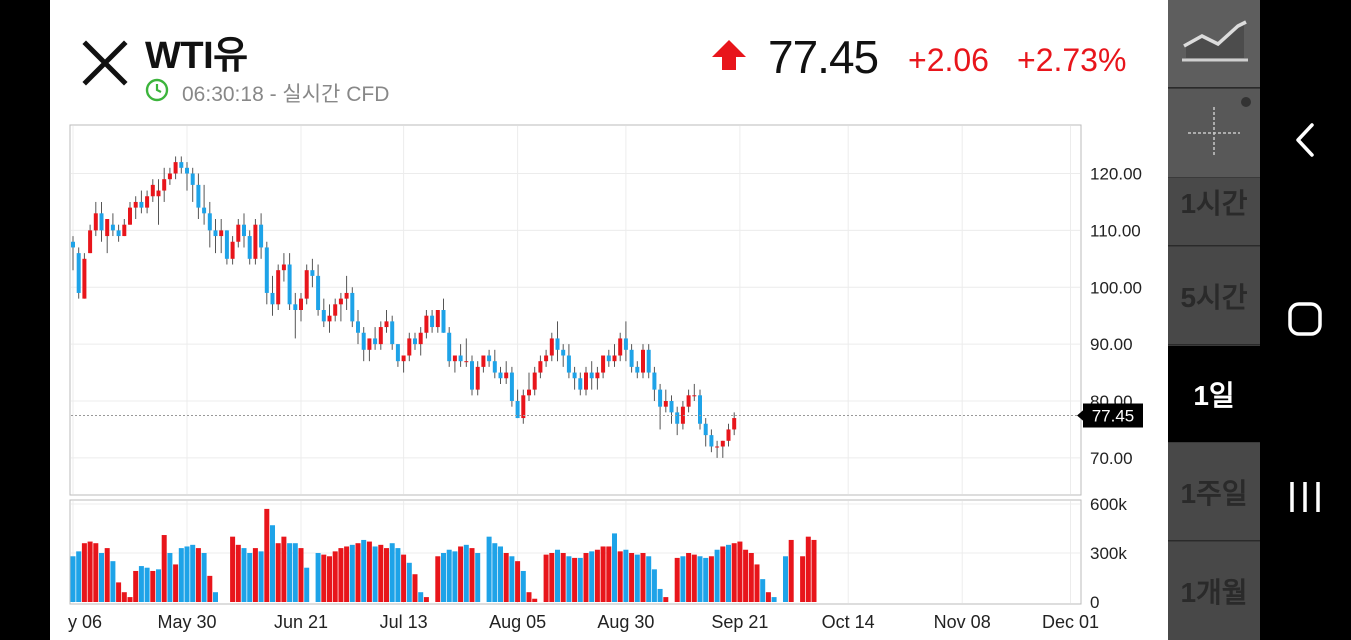  Describe the element at coordinates (1214, 212) in the screenshot. I see `timeframe-1h: 1시간` at that location.